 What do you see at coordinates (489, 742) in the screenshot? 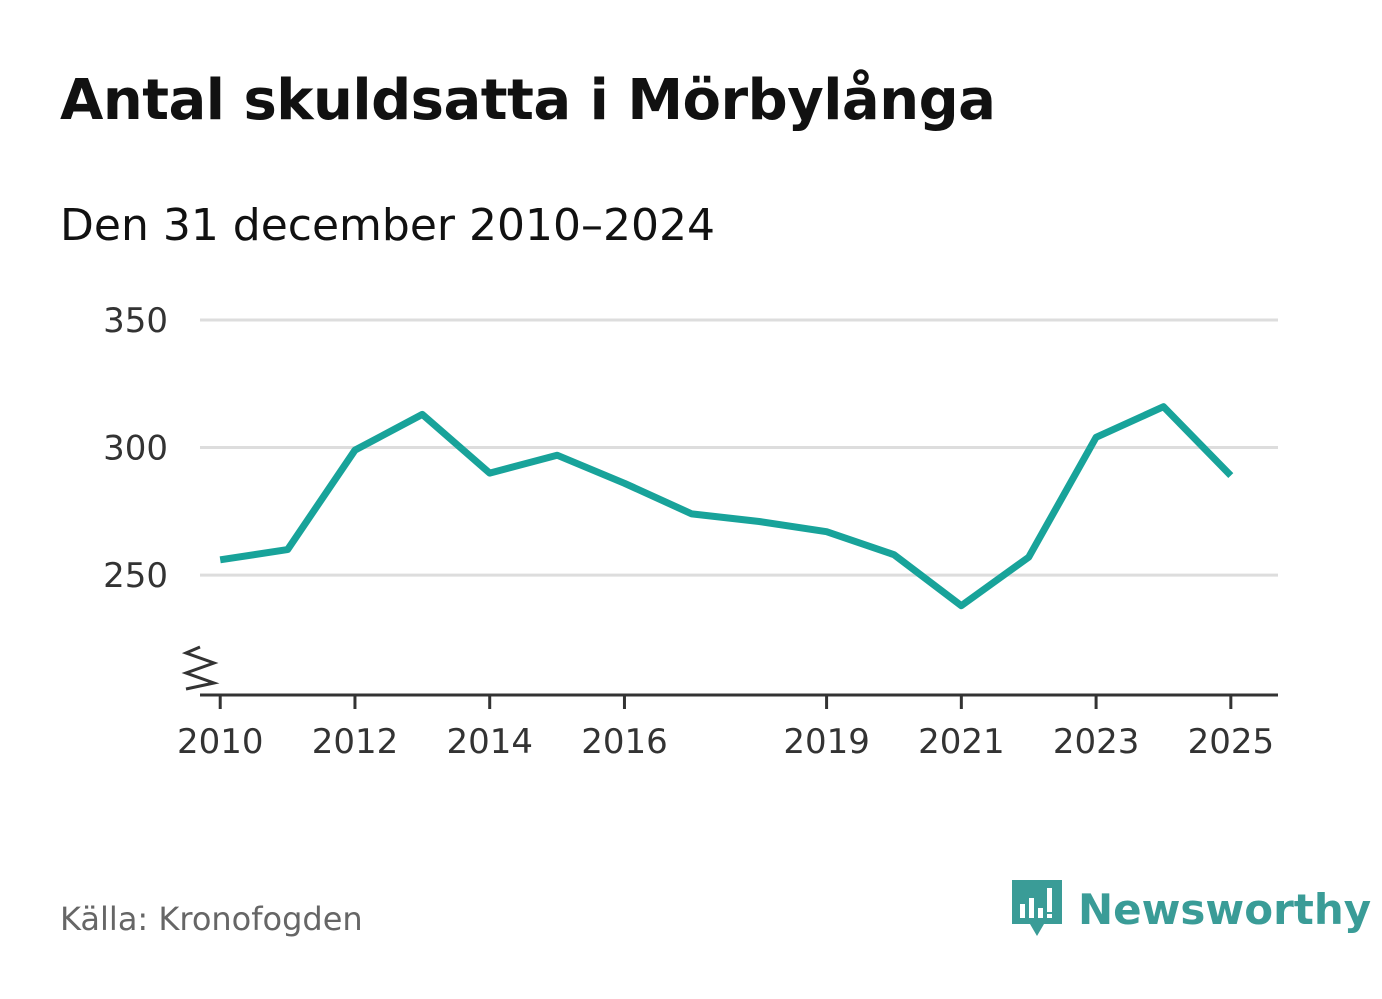
I see `x-tick-label: 2014` at bounding box center [489, 742].